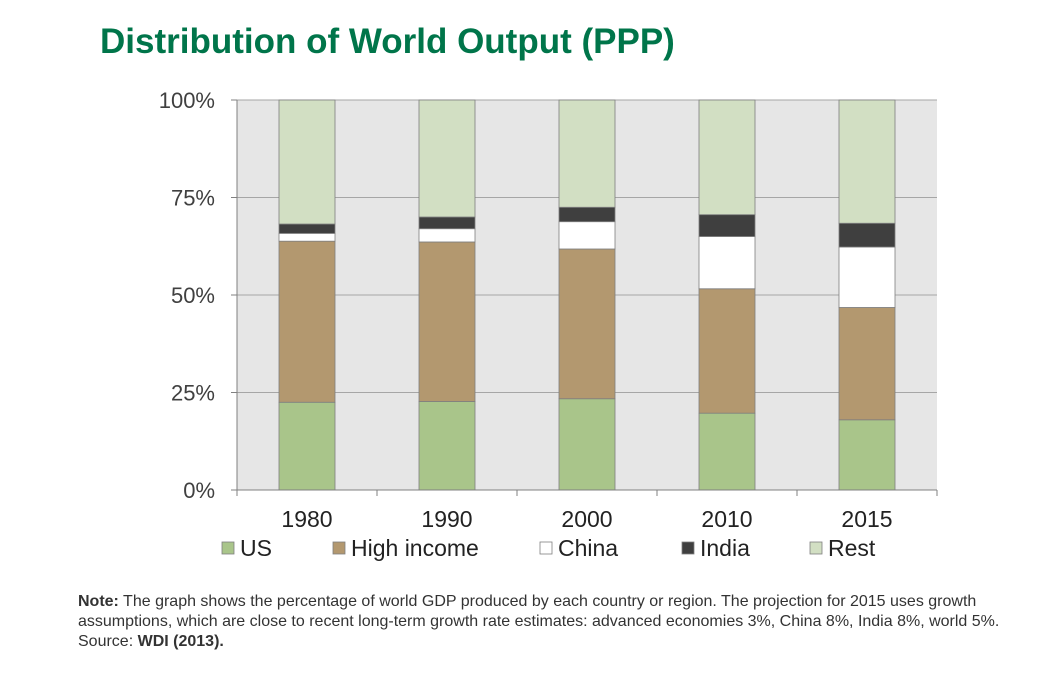 The height and width of the screenshot is (691, 1059). What do you see at coordinates (193, 393) in the screenshot?
I see `y-tick-label: 25%` at bounding box center [193, 393].